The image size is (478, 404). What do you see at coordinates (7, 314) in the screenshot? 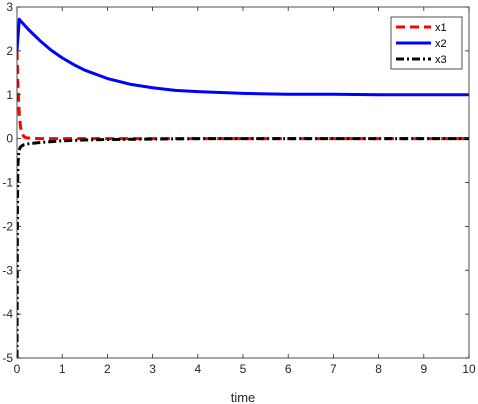
I see `y-tick-label: -4` at bounding box center [7, 314].